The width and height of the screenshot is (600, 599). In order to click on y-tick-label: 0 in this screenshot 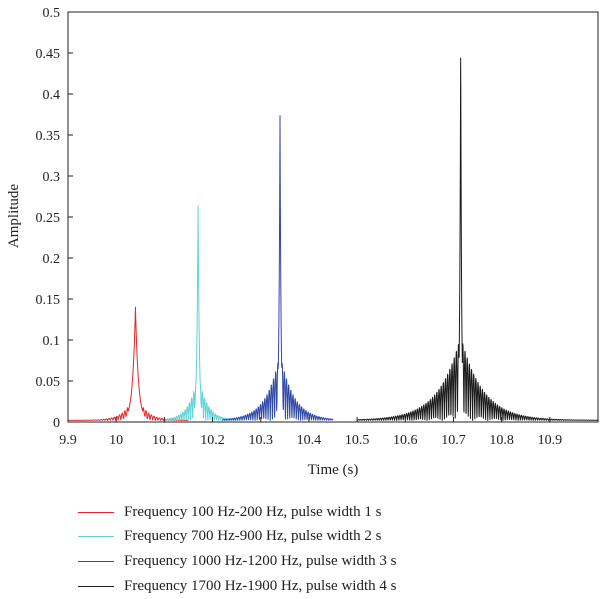, I will do `click(56, 423)`.